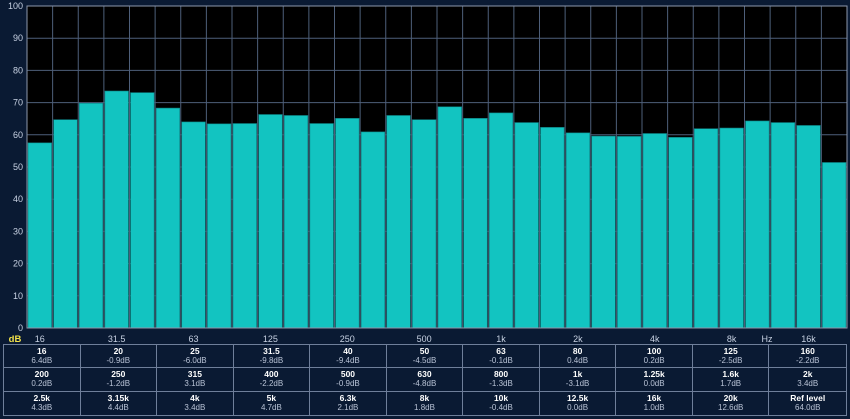 Image resolution: width=850 pixels, height=419 pixels. What do you see at coordinates (654, 384) in the screenshot?
I see `band-value: 0.0dB` at bounding box center [654, 384].